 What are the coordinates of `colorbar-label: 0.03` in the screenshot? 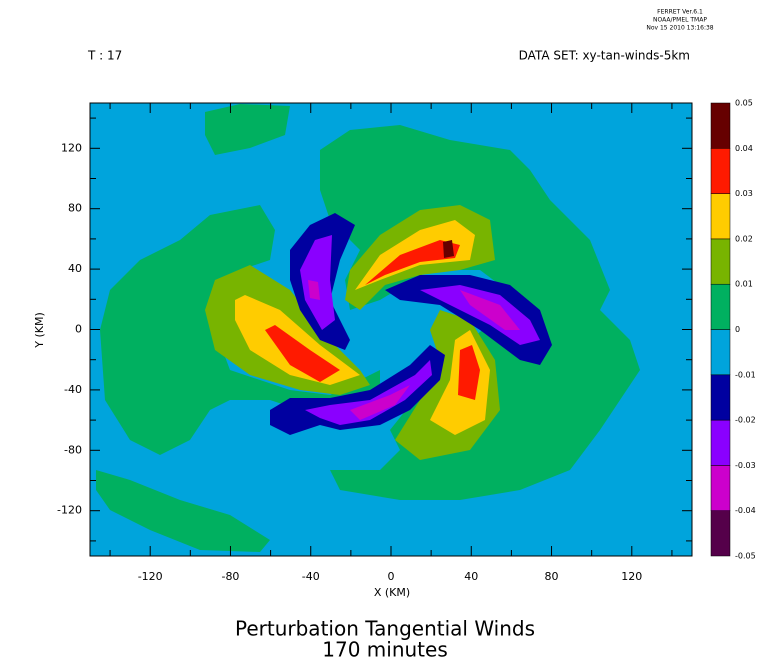 It's located at (744, 193).